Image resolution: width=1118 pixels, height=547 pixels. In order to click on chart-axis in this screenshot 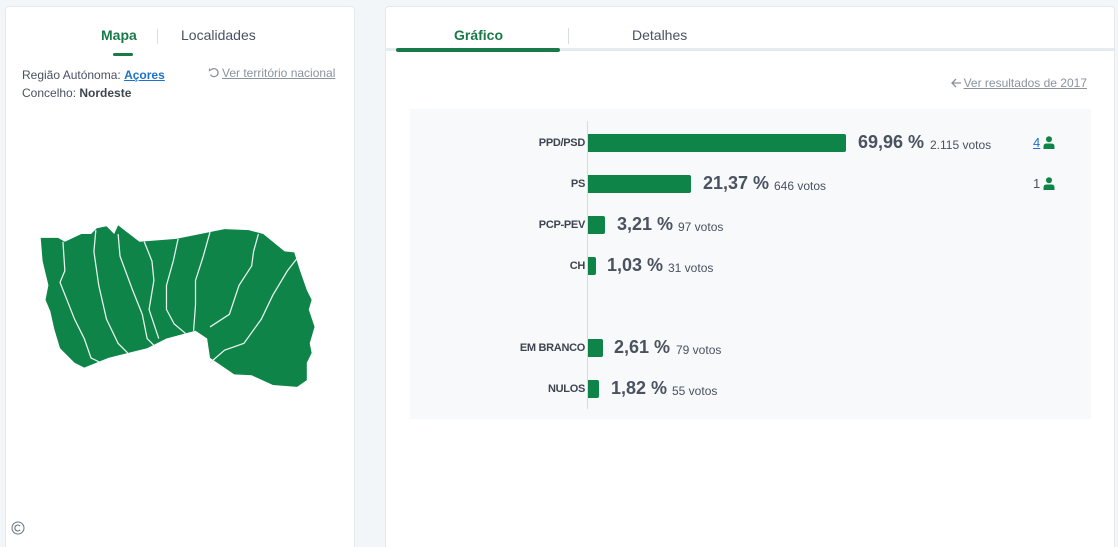, I will do `click(587, 265)`.